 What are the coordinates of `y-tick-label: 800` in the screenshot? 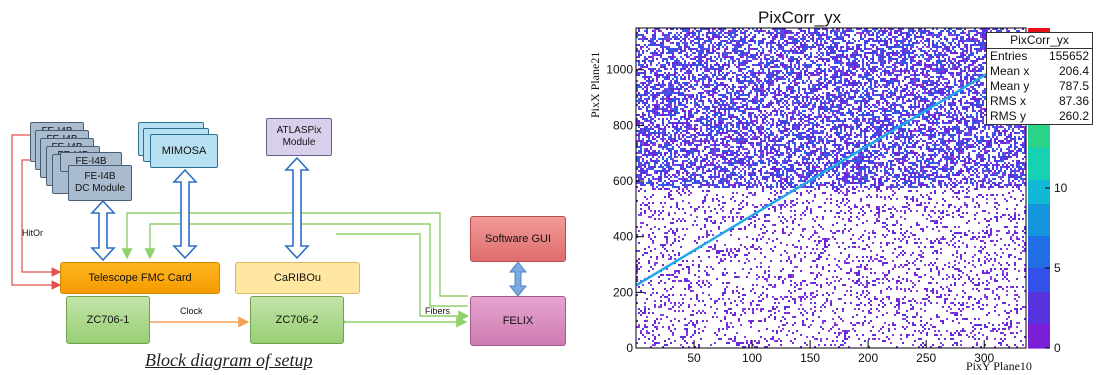 It's located at (623, 125).